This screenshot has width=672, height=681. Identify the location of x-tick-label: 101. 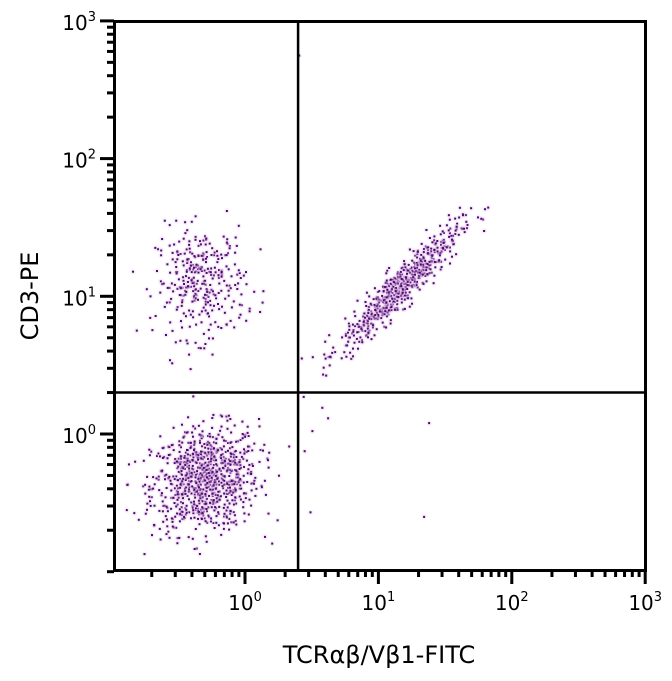
(379, 602).